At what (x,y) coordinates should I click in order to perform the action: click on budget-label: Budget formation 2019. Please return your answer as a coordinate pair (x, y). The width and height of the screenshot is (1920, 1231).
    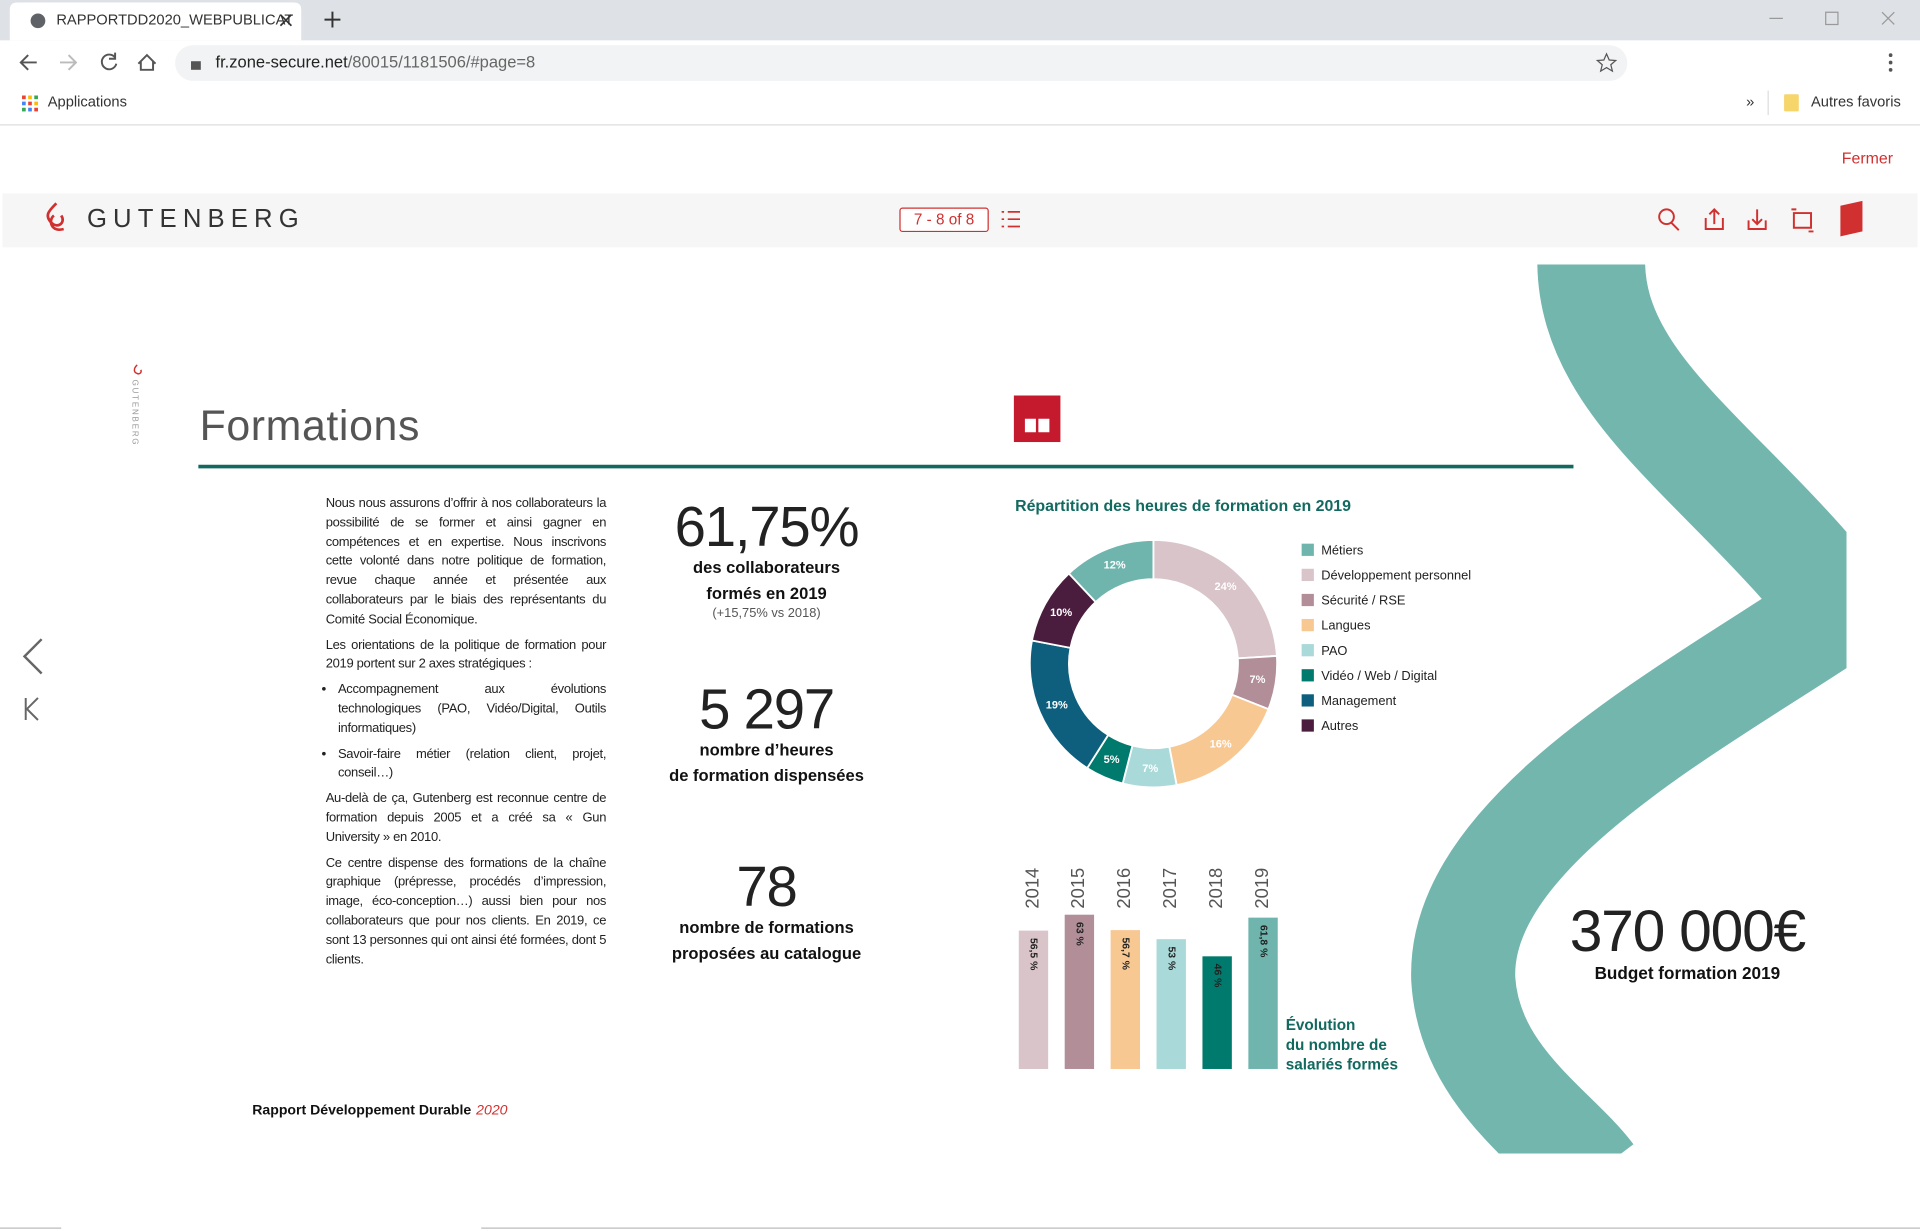
    Looking at the image, I should click on (1688, 973).